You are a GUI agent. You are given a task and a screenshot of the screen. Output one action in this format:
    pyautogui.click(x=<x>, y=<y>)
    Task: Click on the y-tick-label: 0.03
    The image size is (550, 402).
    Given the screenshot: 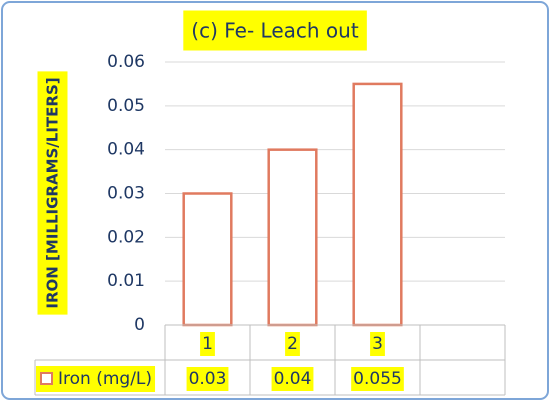 What is the action you would take?
    pyautogui.click(x=126, y=194)
    